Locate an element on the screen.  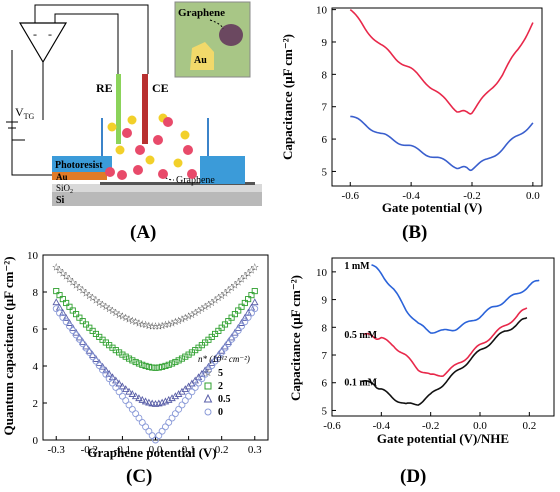
photoresist-label: Photoresist is located at coordinates (79, 165).